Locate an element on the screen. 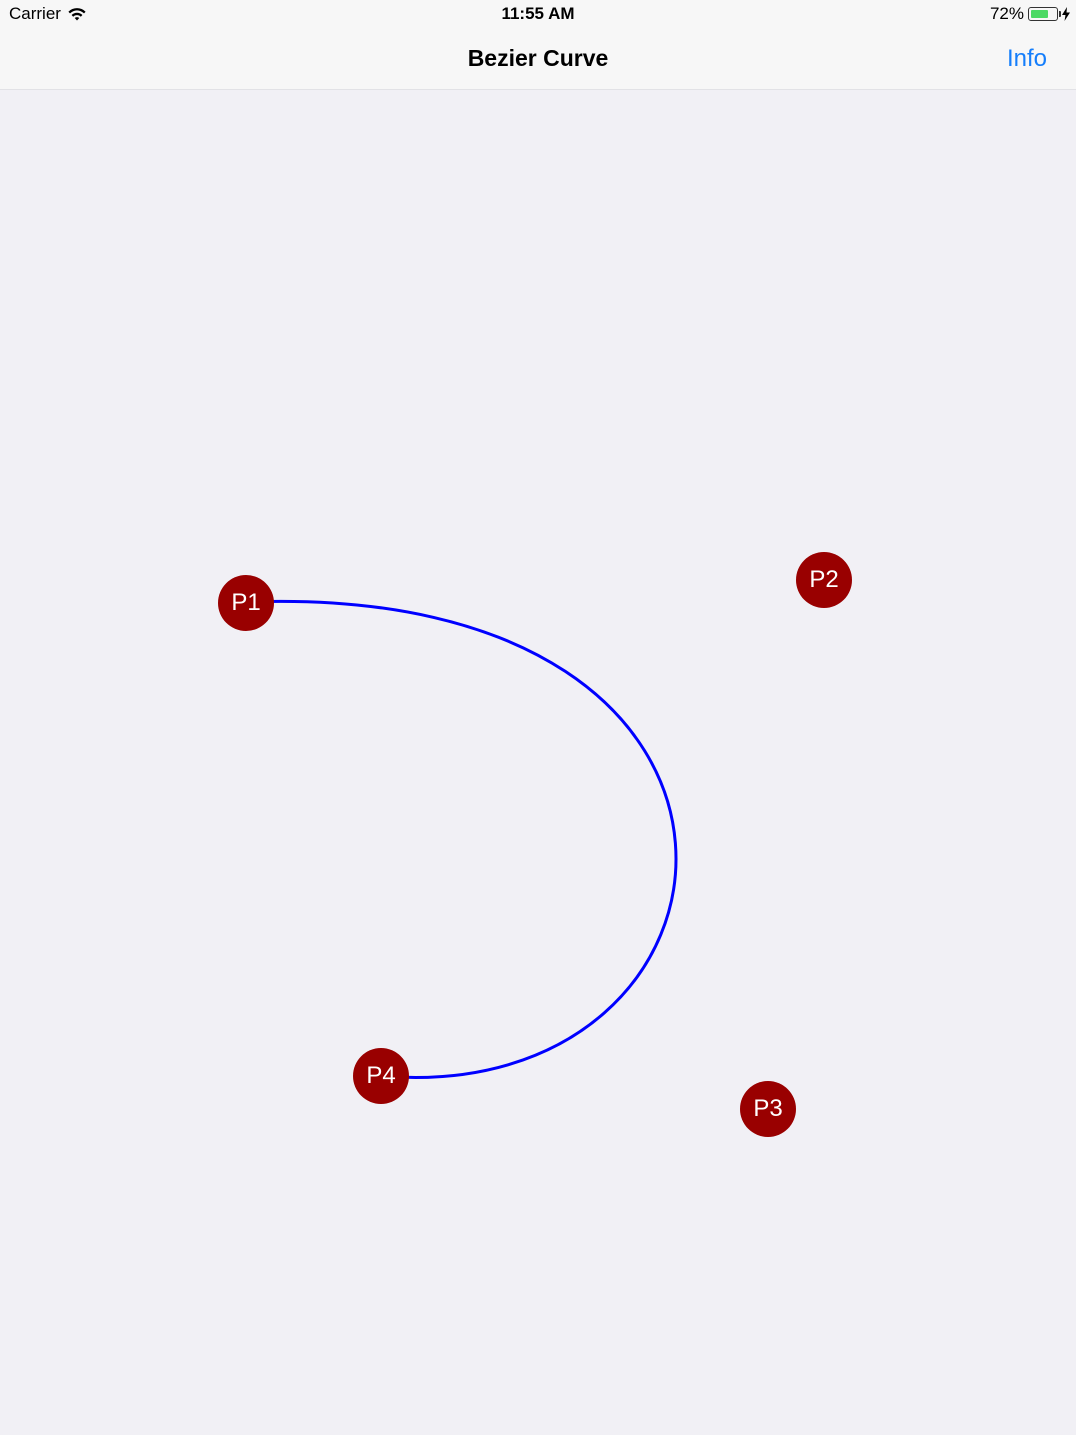  navigation-bar: Bezier Curve Info is located at coordinates (538, 60).